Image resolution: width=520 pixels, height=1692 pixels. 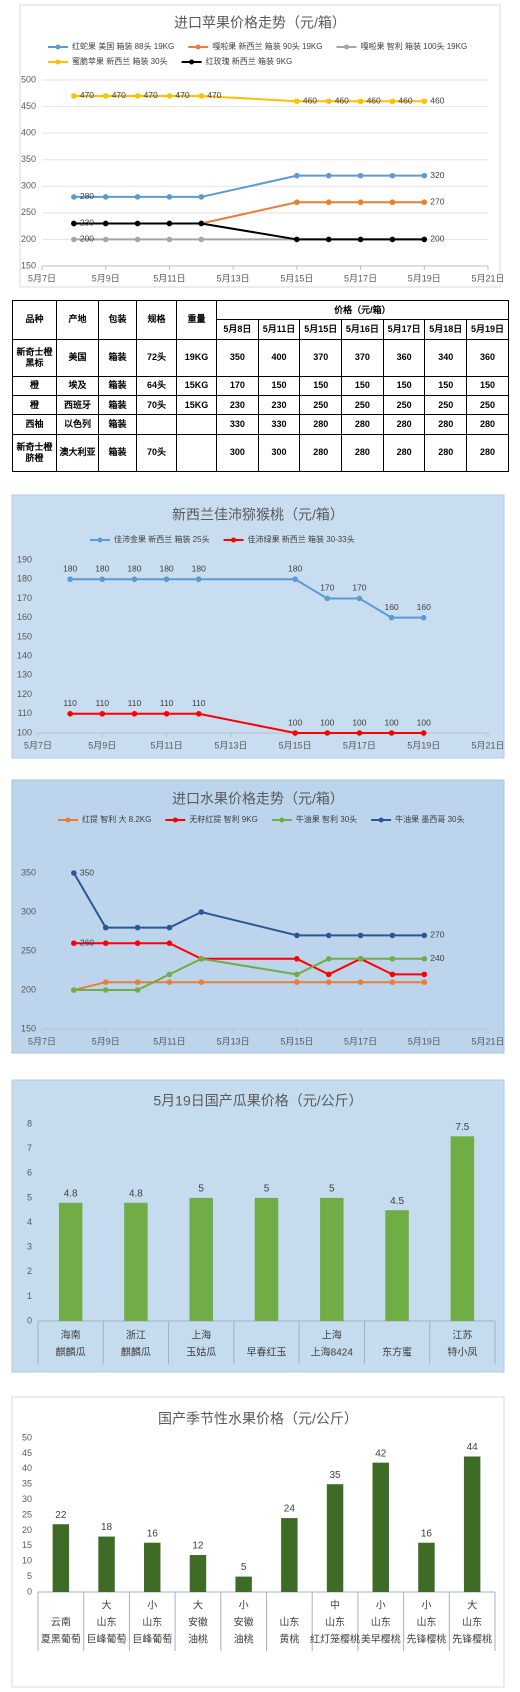 What do you see at coordinates (34, 386) in the screenshot?
I see `table-cell: 橙` at bounding box center [34, 386].